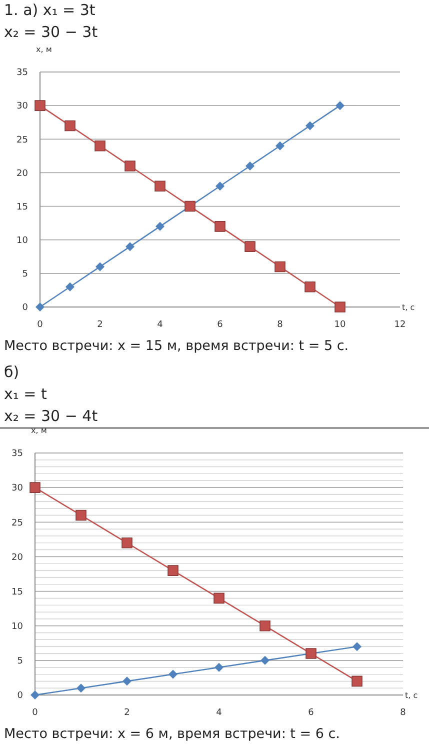 The image size is (429, 746). What do you see at coordinates (50, 10) in the screenshot?
I see `chart-title: 1. а) x₁ = 3t` at bounding box center [50, 10].